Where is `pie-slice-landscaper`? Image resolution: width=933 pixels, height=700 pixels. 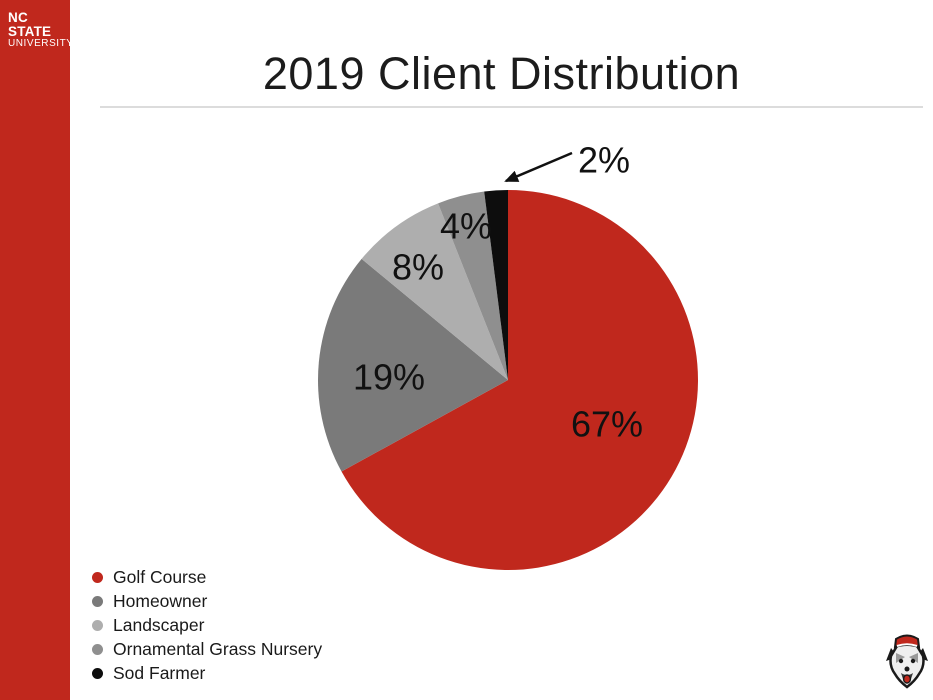 pie-slice-landscaper is located at coordinates (434, 291).